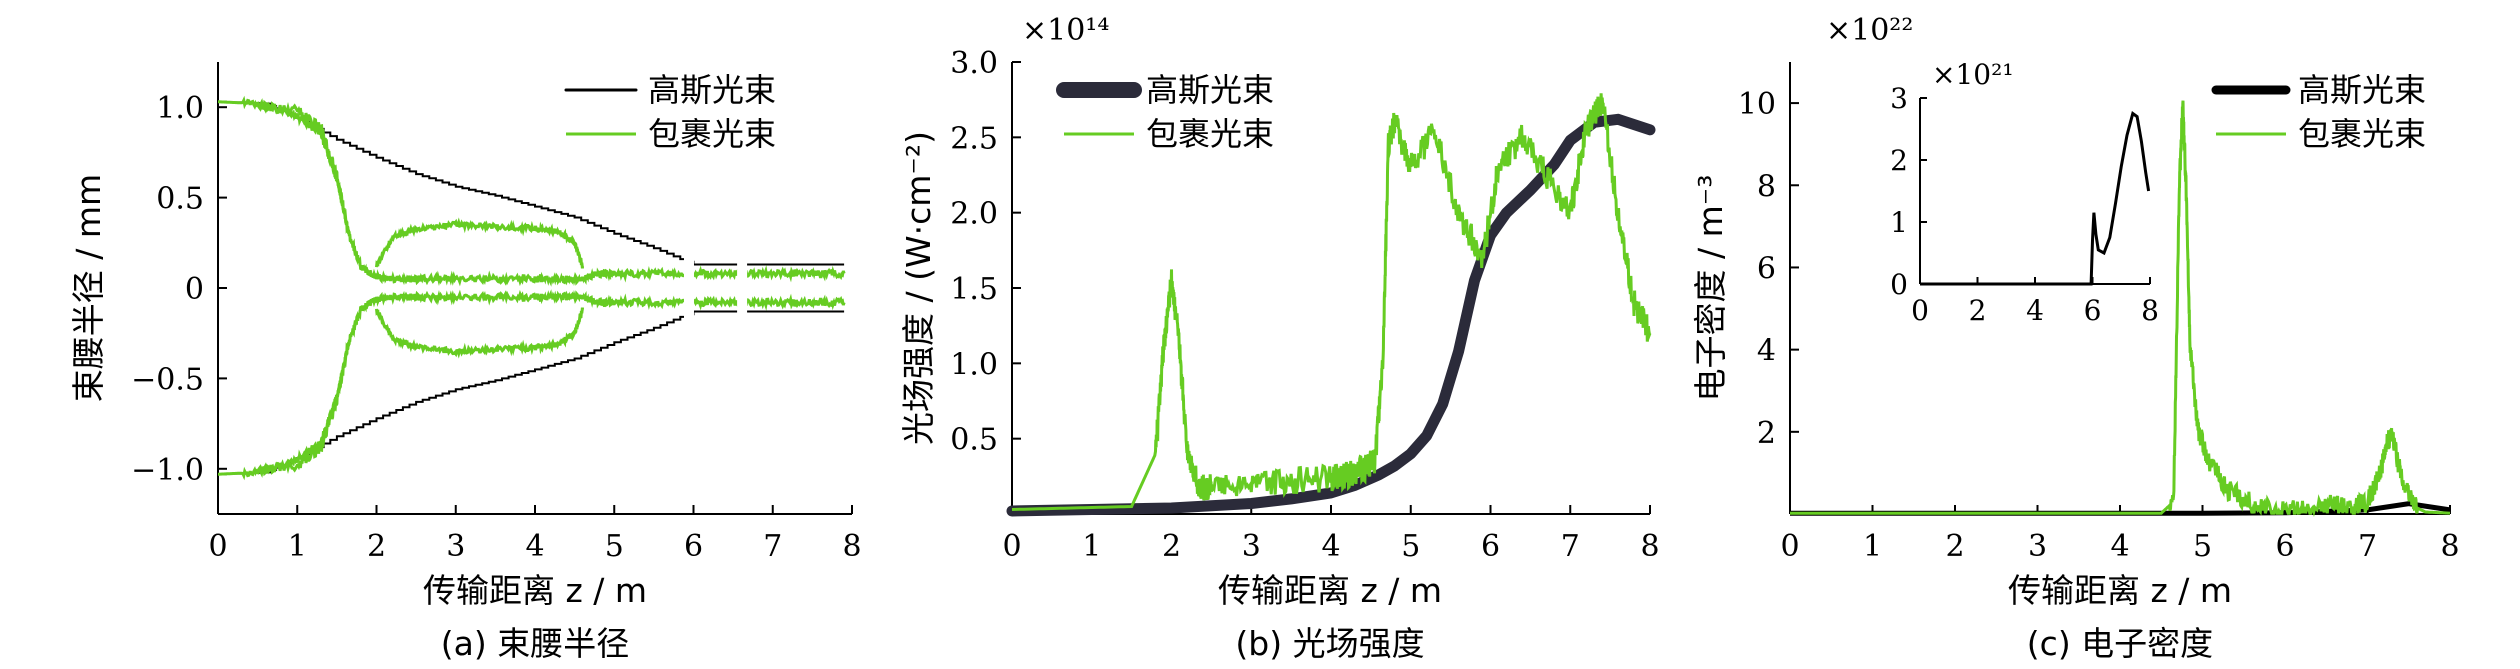 This screenshot has width=2520, height=669. Describe the element at coordinates (303, 168) in the screenshot. I see `series-wrapped-early-upper` at that location.